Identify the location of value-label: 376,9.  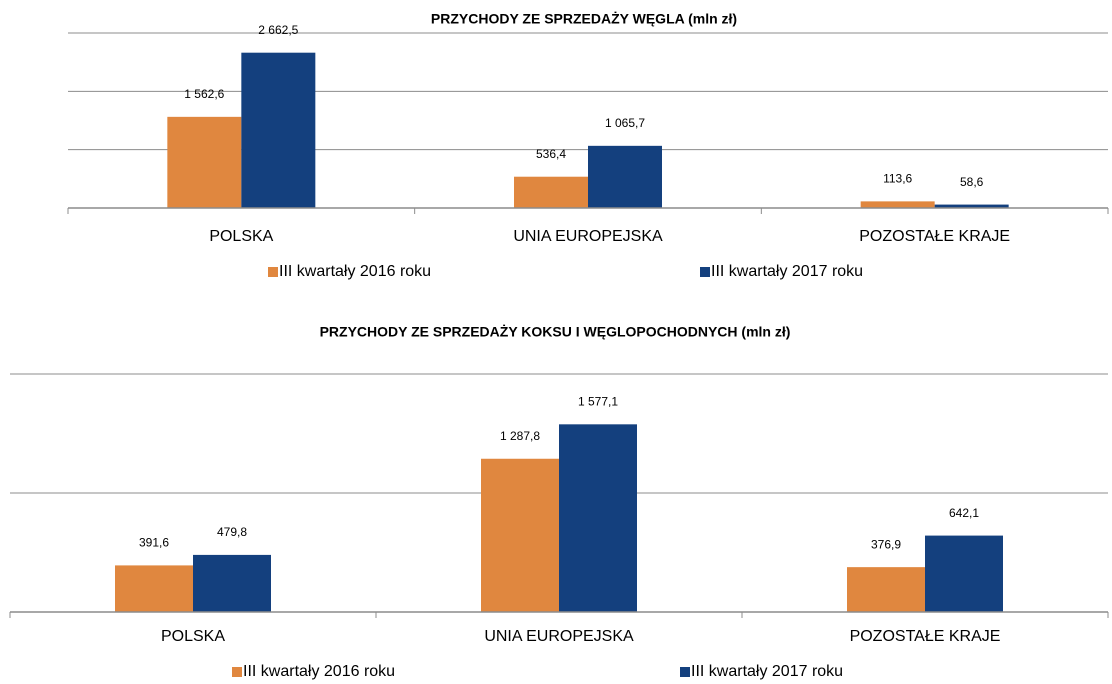
(886, 544).